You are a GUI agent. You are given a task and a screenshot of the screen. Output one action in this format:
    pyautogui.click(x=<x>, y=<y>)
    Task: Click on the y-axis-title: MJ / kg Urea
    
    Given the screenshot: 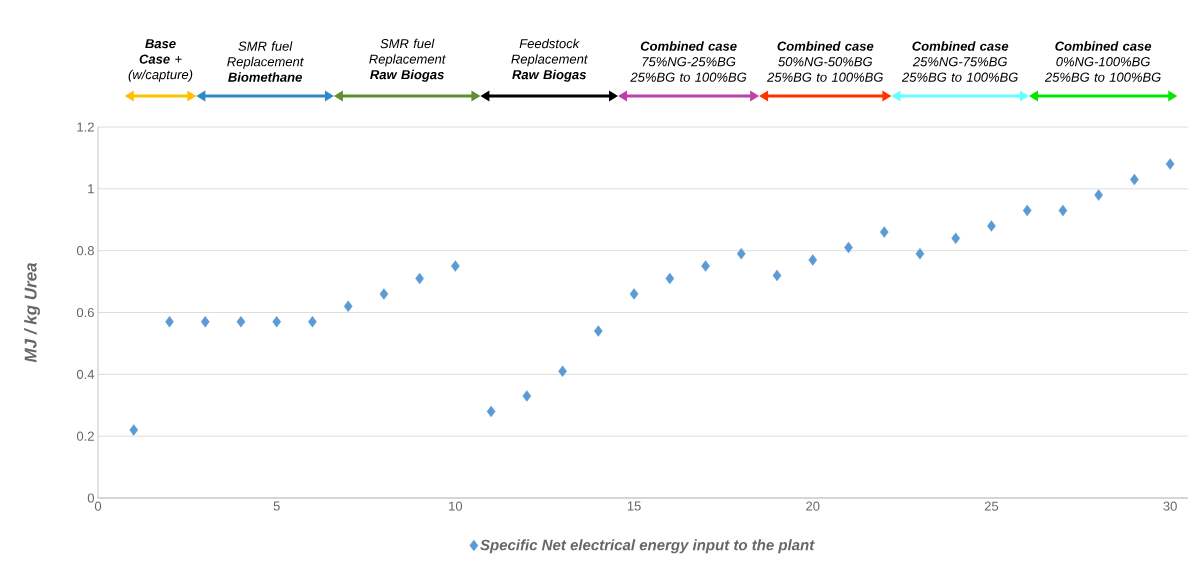 What is the action you would take?
    pyautogui.click(x=32, y=312)
    